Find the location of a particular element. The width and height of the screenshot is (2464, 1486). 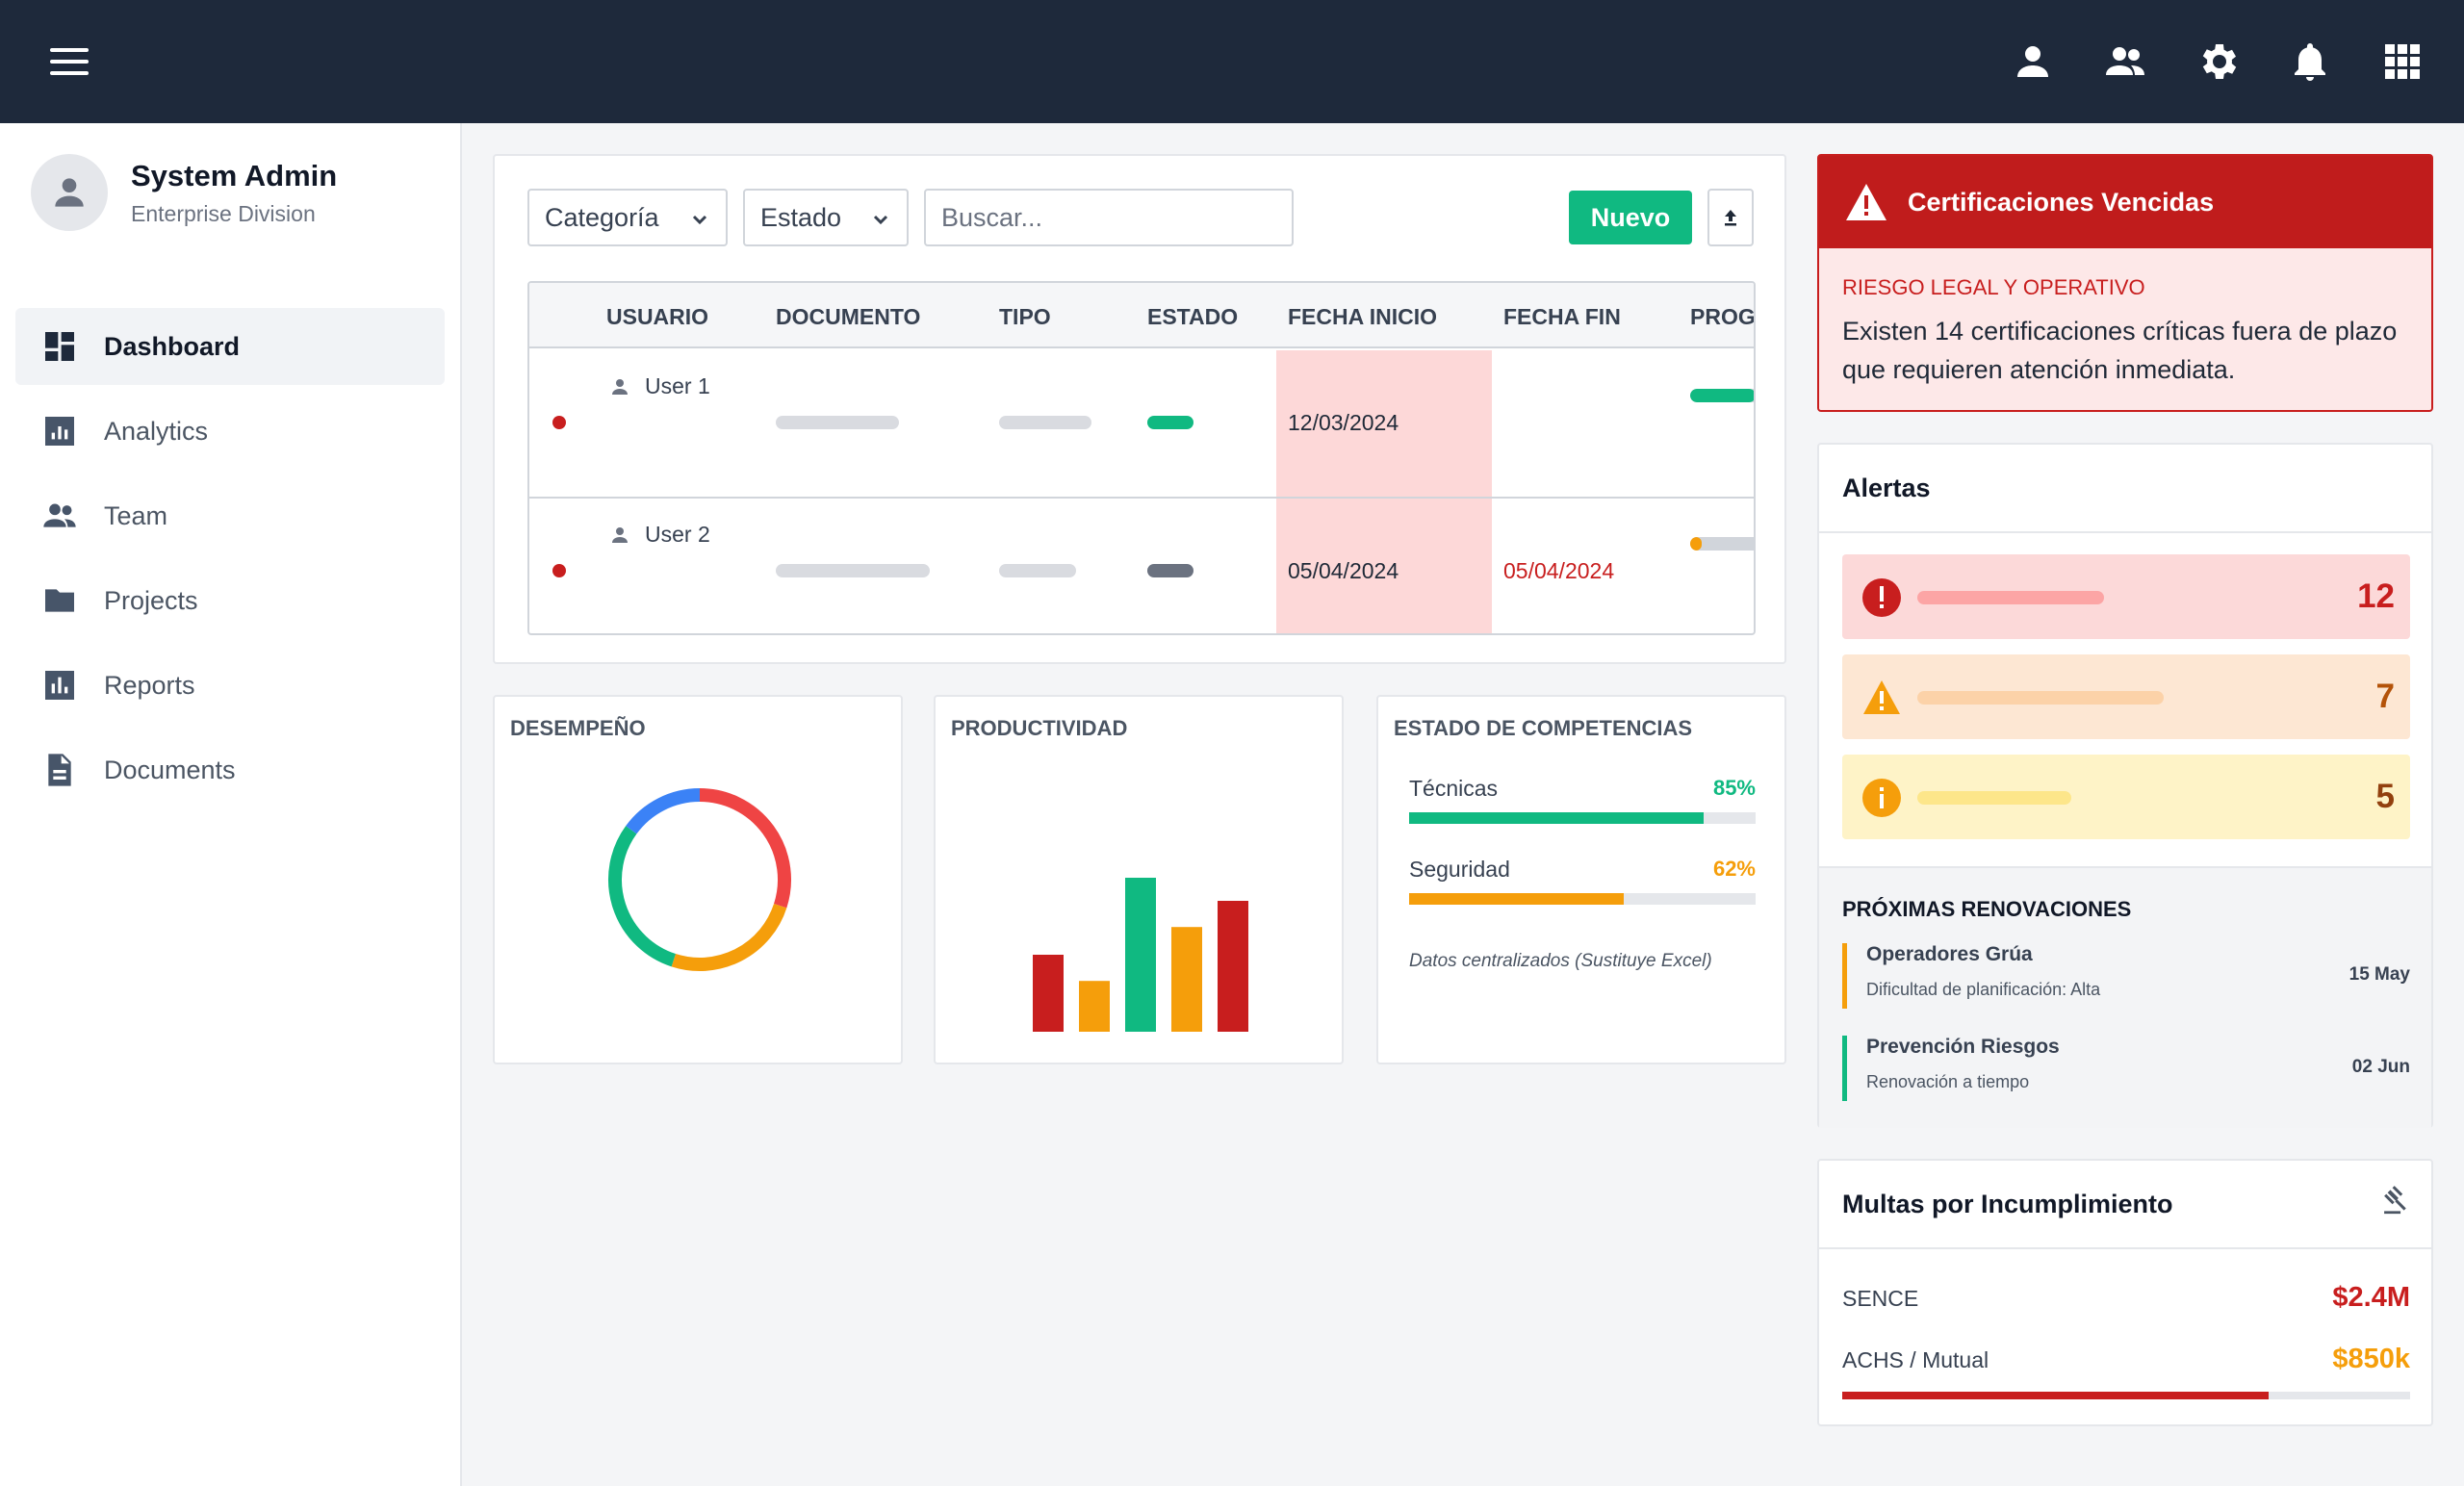

avatar is located at coordinates (69, 193).